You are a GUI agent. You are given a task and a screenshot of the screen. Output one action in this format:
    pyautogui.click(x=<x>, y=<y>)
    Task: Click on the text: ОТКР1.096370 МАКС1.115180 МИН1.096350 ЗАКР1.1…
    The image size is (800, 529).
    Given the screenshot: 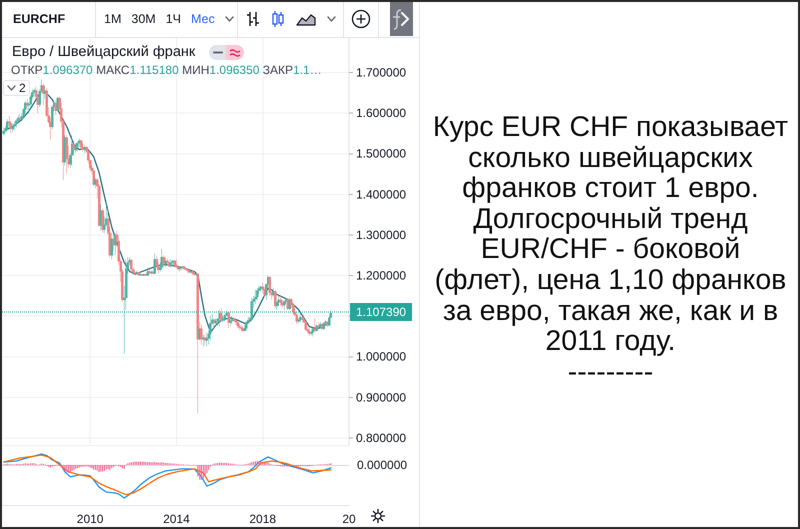 What is the action you would take?
    pyautogui.click(x=166, y=70)
    